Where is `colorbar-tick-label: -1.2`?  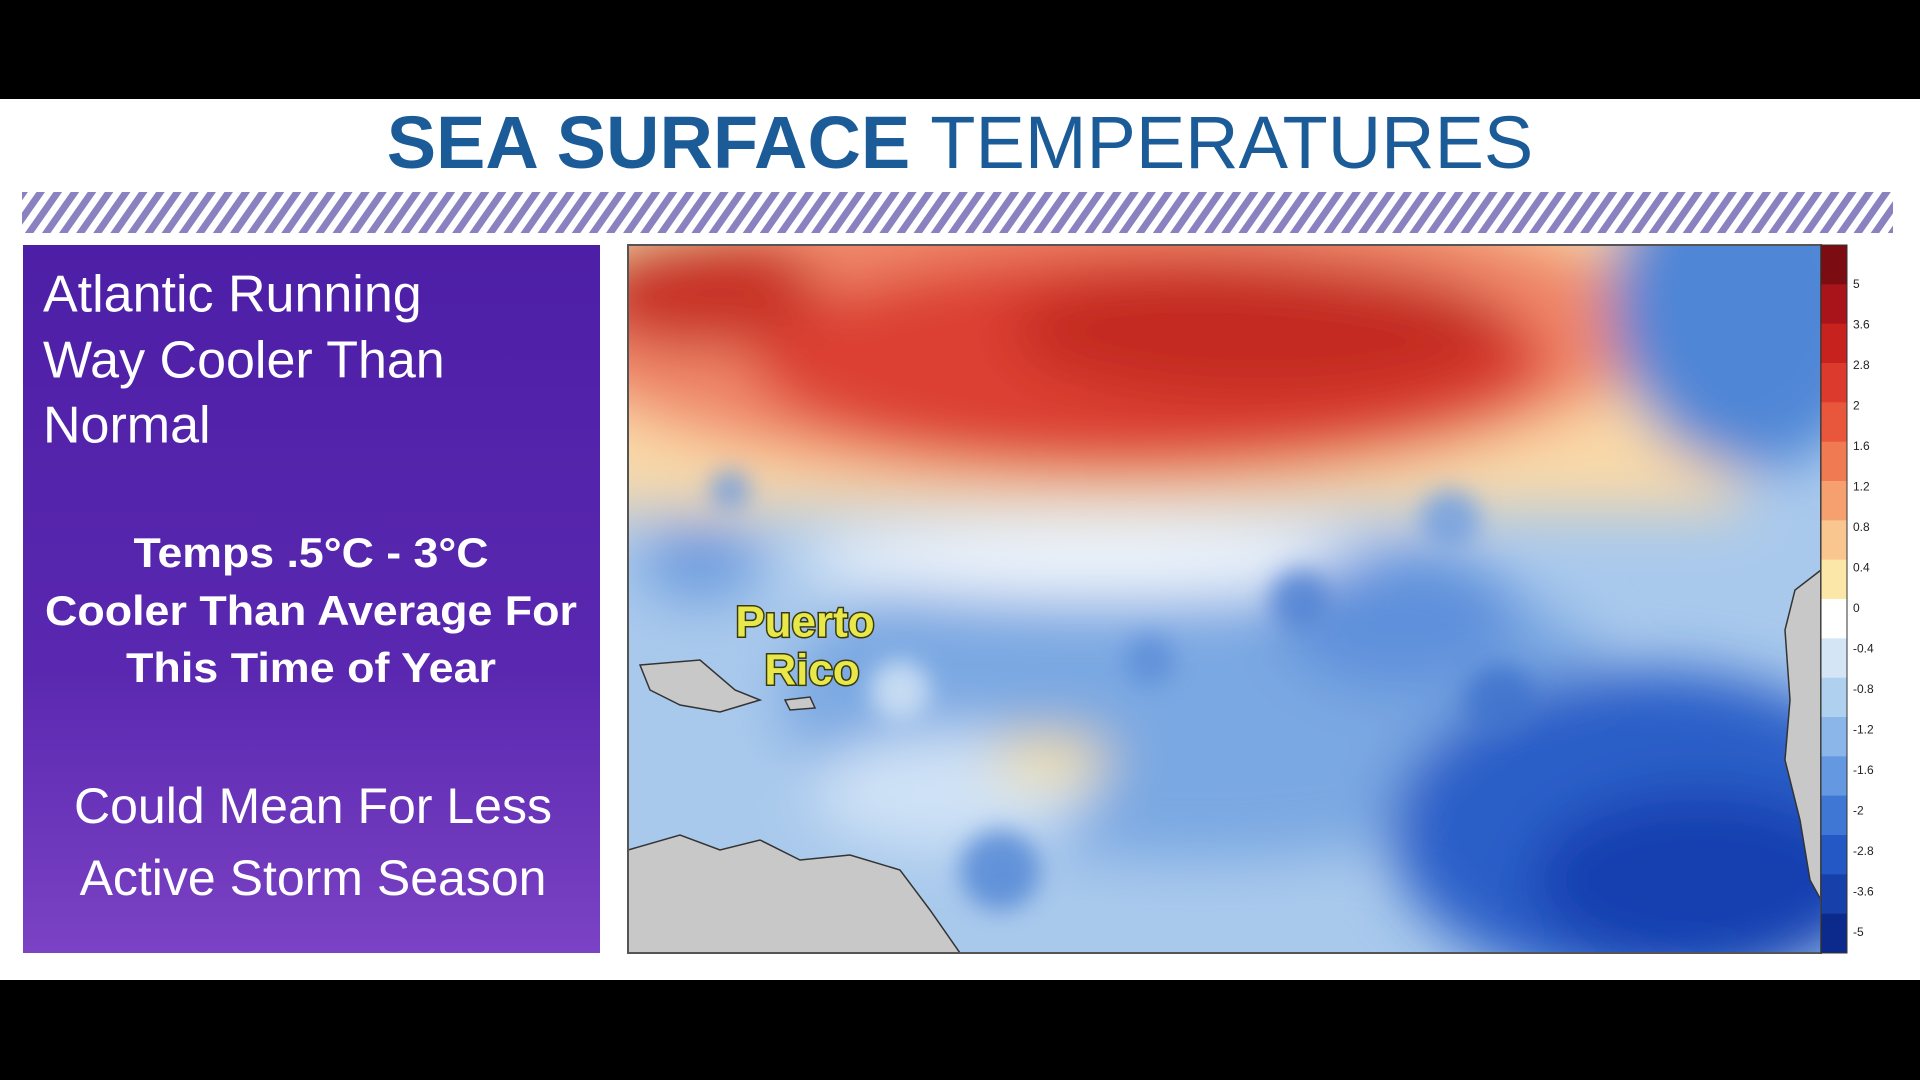
colorbar-tick-label: -1.2 is located at coordinates (1863, 730).